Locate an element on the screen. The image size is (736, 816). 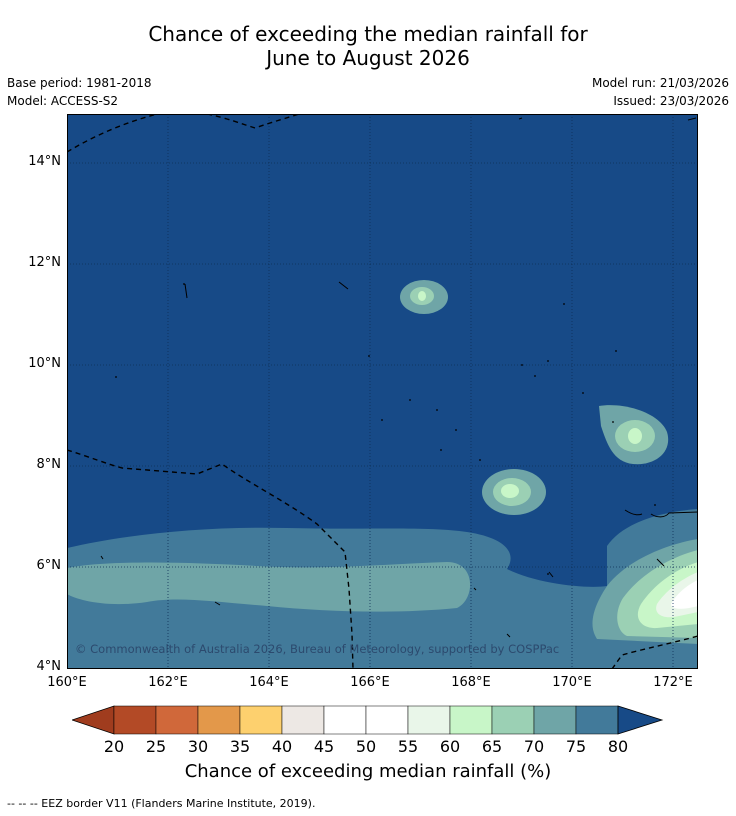
colorbar-high-extend is located at coordinates (640, 720).